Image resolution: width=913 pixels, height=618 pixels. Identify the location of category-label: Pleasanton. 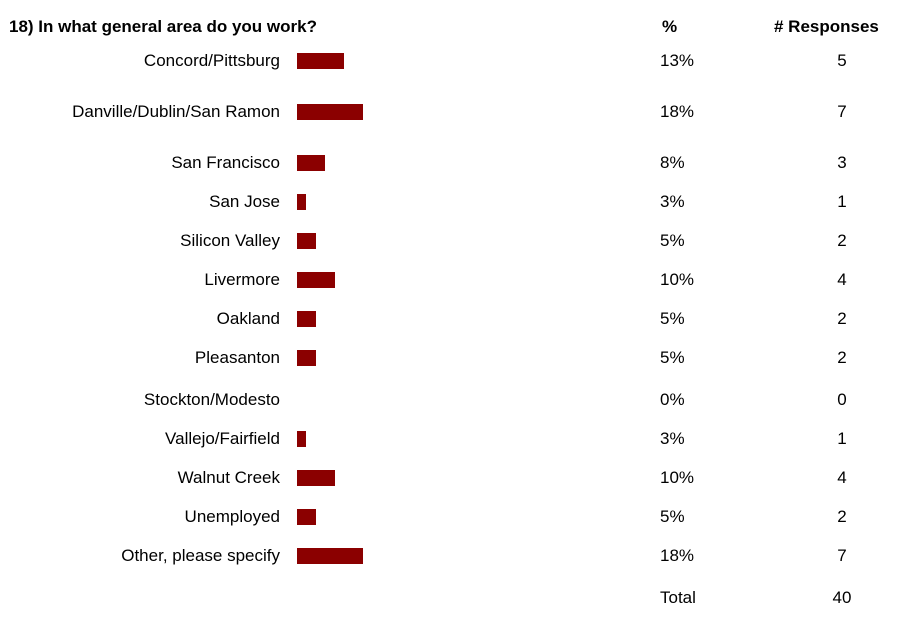
(237, 357).